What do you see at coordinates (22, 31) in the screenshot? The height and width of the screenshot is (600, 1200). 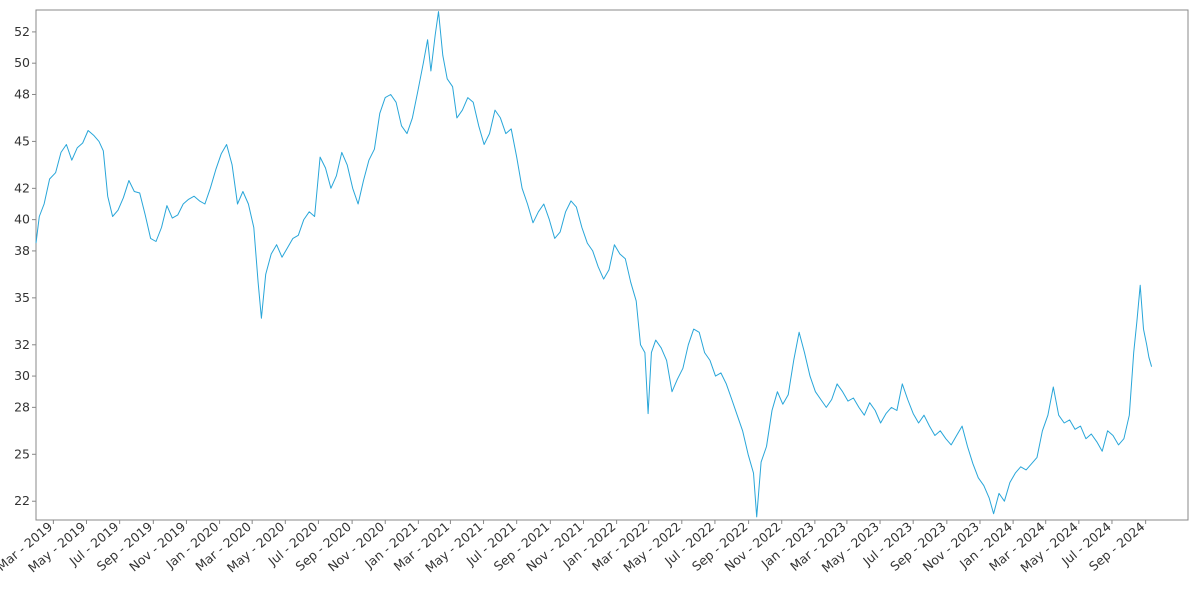 I see `y-tick-label: 52` at bounding box center [22, 31].